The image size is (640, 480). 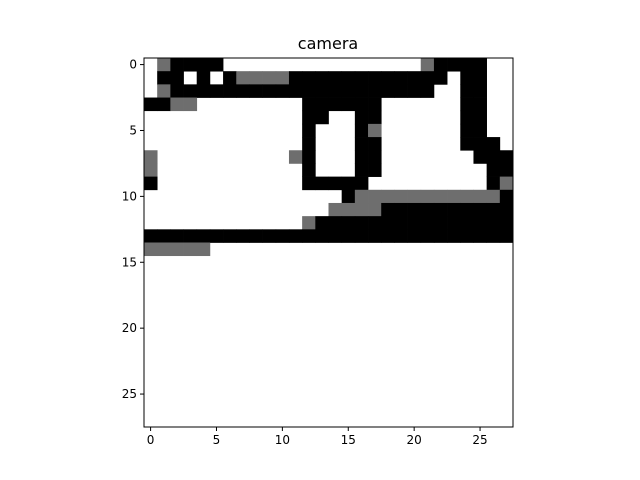 What do you see at coordinates (133, 130) in the screenshot?
I see `y-tick-label: 5` at bounding box center [133, 130].